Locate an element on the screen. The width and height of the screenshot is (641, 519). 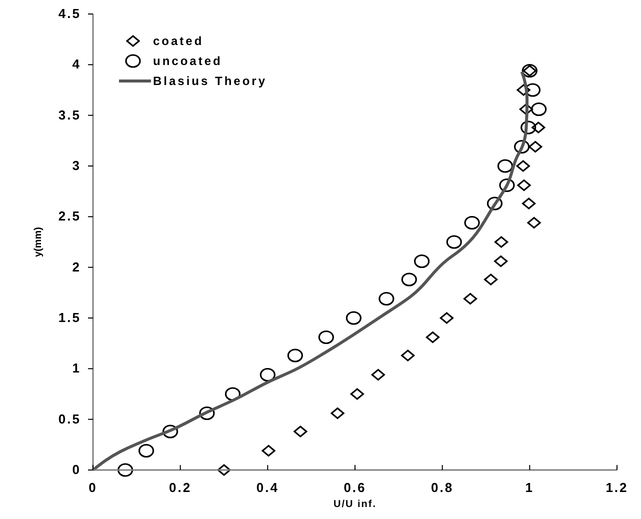
y-tick-label: 0 is located at coordinates (76, 469).